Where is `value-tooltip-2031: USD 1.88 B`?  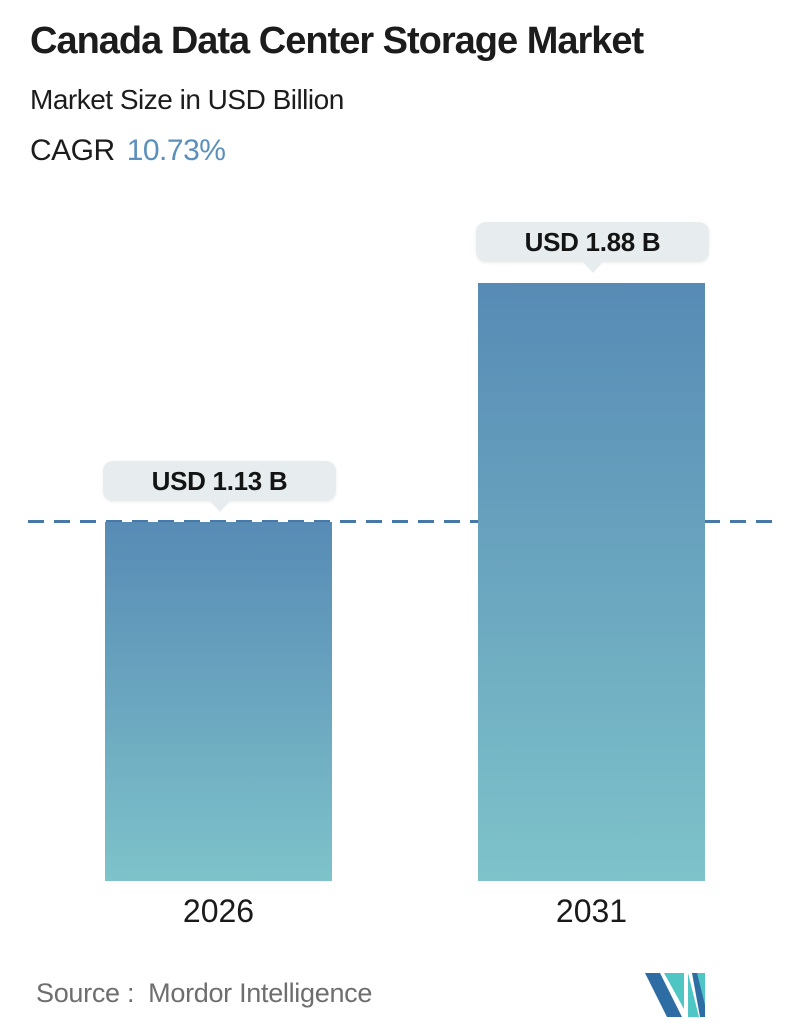
value-tooltip-2031: USD 1.88 B is located at coordinates (592, 247).